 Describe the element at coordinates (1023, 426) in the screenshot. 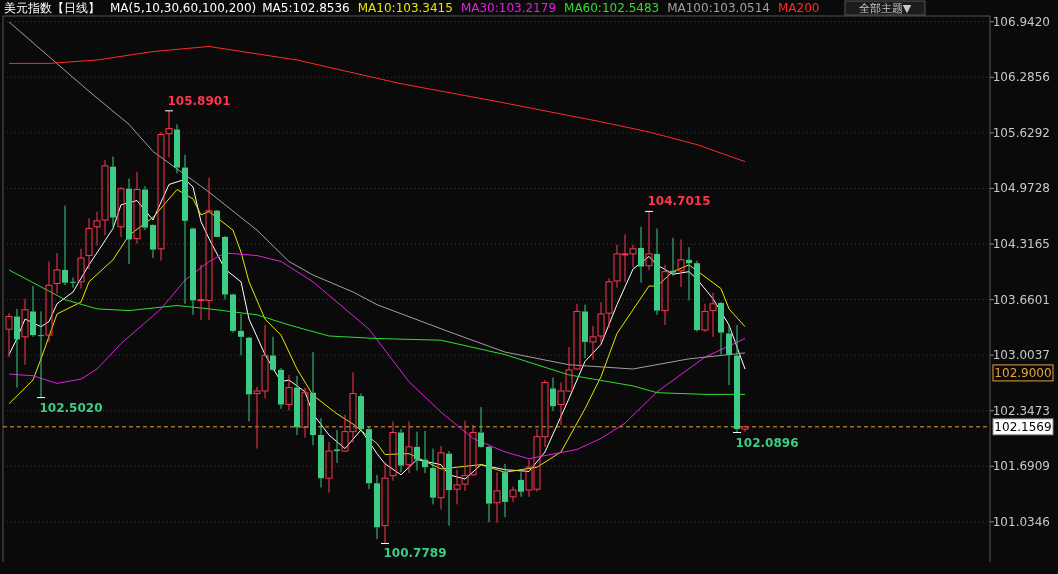

I see `ref-line-label: 102.1569` at that location.